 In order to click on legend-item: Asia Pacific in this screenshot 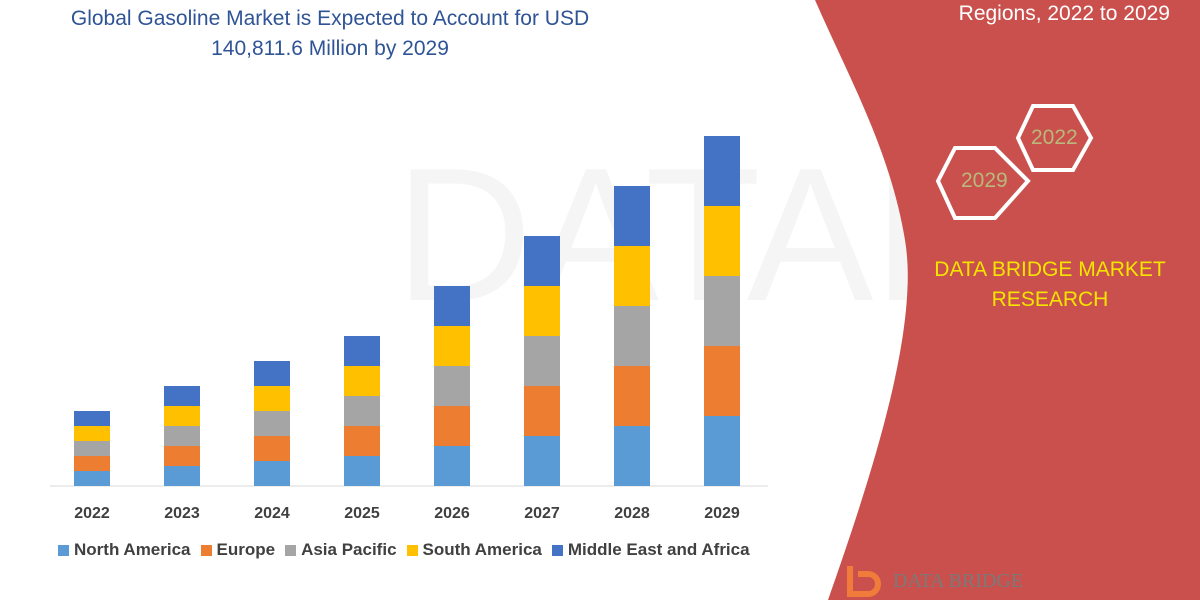, I will do `click(341, 550)`.